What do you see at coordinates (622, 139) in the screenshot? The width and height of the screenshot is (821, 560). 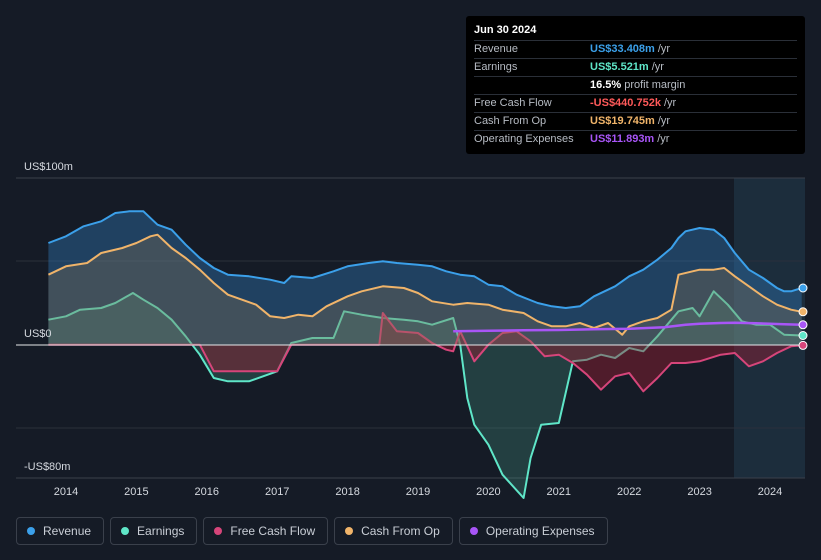 I see `tooltip-value: US$11.893m` at bounding box center [622, 139].